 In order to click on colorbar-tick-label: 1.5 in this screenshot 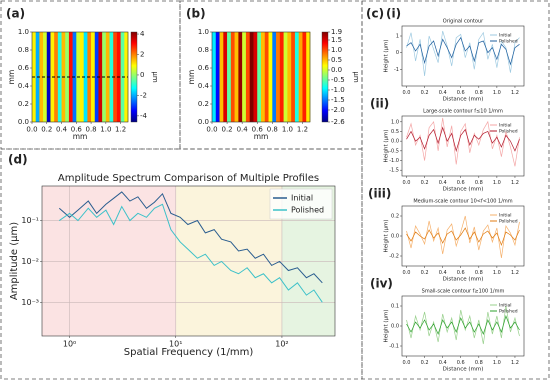, I will do `click(336, 40)`.